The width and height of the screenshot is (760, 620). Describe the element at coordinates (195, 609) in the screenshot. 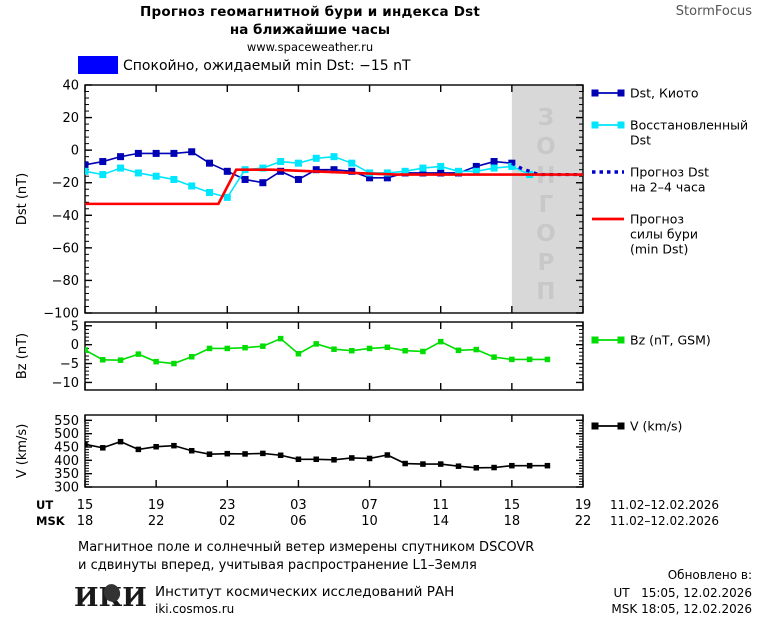

I see `institute-url: iki.cosmos.ru` at that location.